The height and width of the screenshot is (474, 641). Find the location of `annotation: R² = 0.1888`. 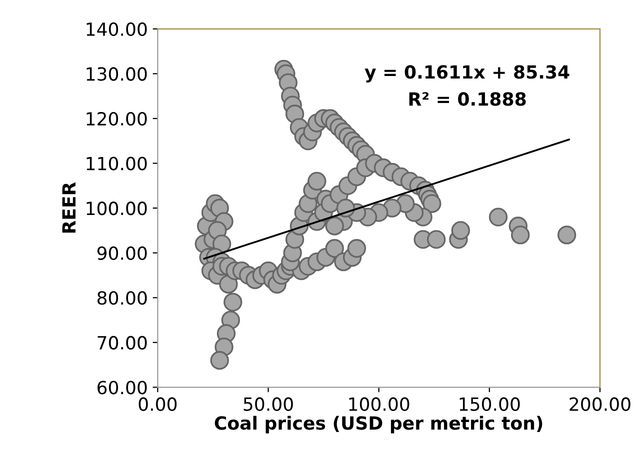

annotation: R² = 0.1888 is located at coordinates (467, 99).